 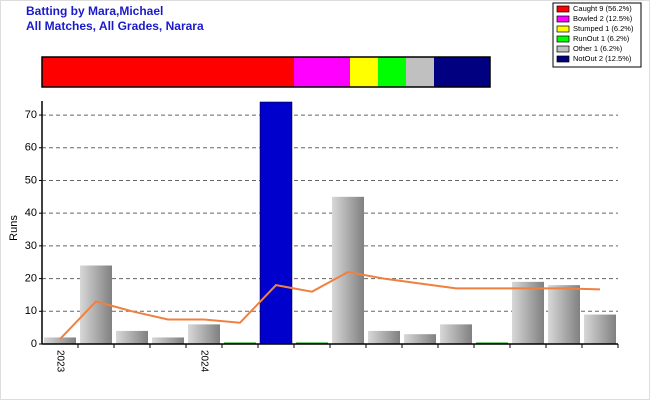 I want to click on y-tick-label: 60, so click(x=31, y=148).